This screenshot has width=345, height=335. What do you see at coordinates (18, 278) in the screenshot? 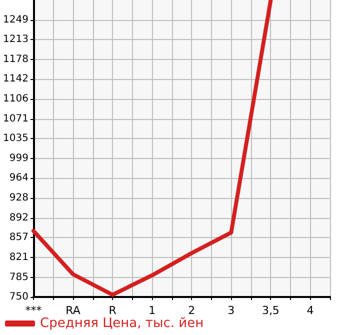
I see `y-tick-label: 785` at bounding box center [18, 278].